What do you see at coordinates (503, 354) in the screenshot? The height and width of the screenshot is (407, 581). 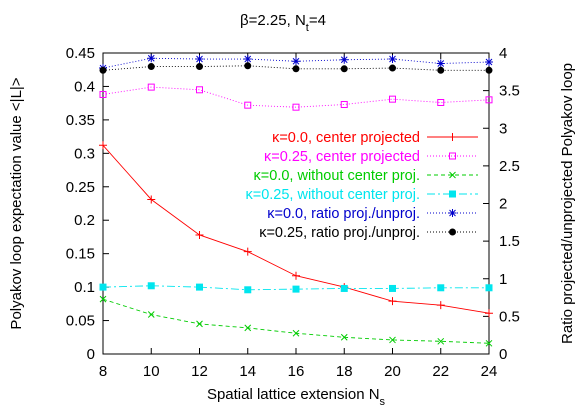 I see `y-right-tick-label: 0` at bounding box center [503, 354].